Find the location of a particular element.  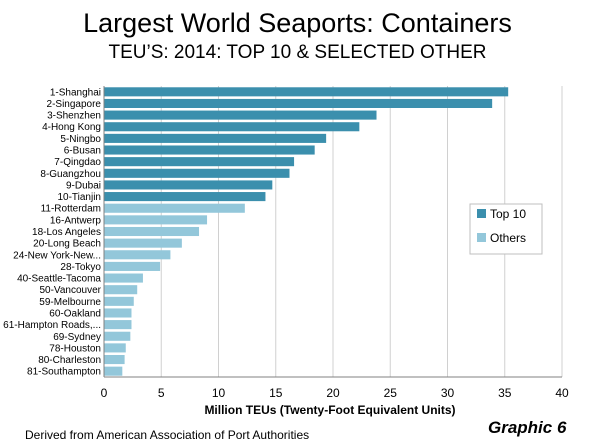

chart-subtitle: TEU’S: 2014: TOP 10 & SELECTED OTHER is located at coordinates (297, 52).